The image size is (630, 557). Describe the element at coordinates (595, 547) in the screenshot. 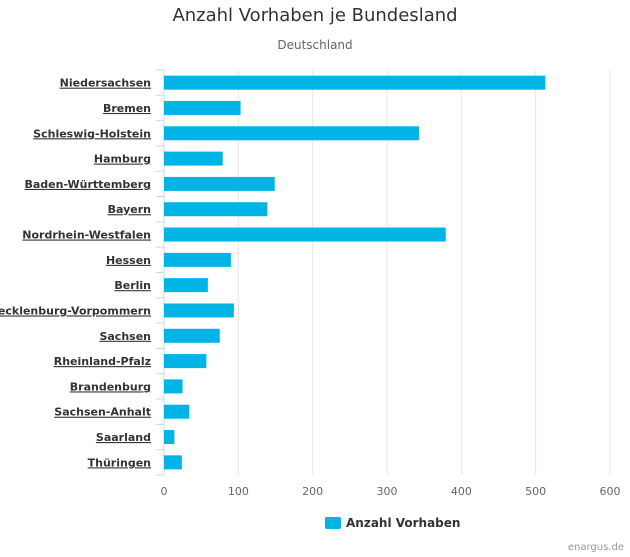

I see `credit-text: enargus.de` at that location.